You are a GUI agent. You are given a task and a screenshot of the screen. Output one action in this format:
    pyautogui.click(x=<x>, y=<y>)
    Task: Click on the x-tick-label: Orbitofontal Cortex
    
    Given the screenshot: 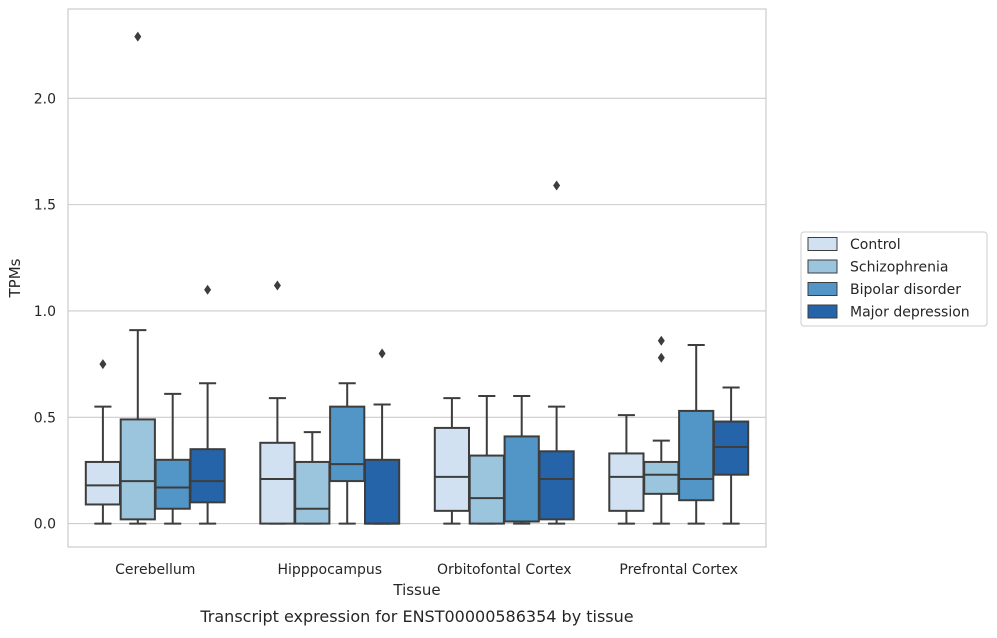 What is the action you would take?
    pyautogui.click(x=504, y=570)
    